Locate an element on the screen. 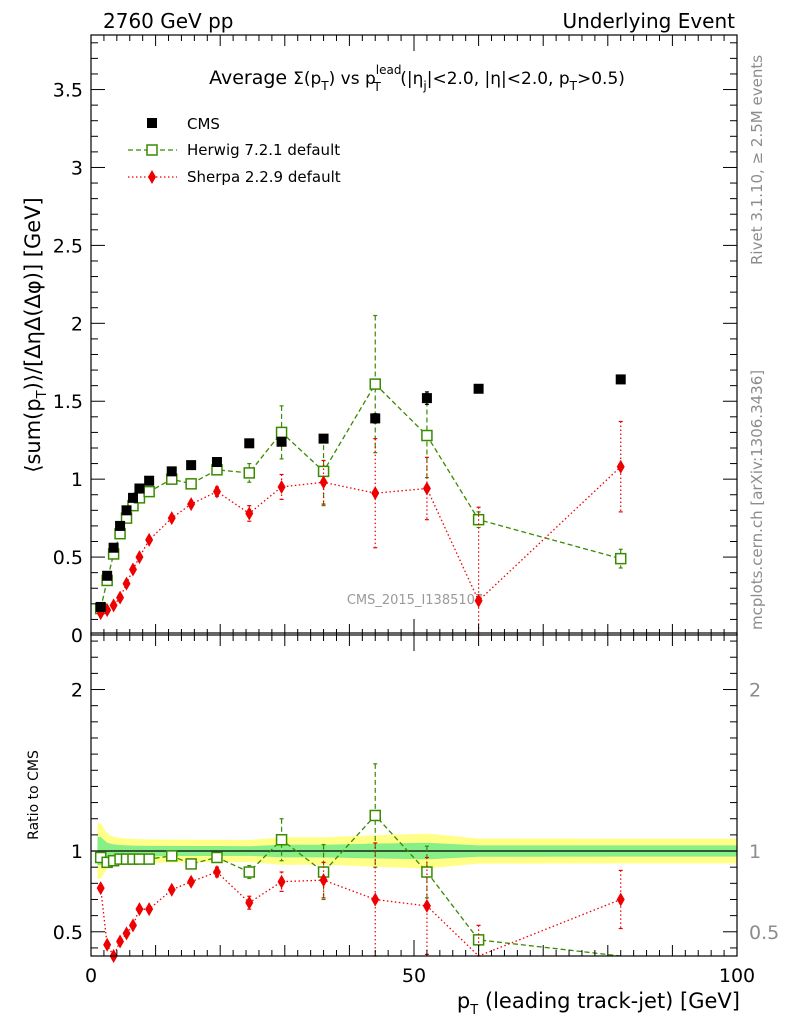 The height and width of the screenshot is (1024, 786). x-tick-label: 50 is located at coordinates (414, 976).